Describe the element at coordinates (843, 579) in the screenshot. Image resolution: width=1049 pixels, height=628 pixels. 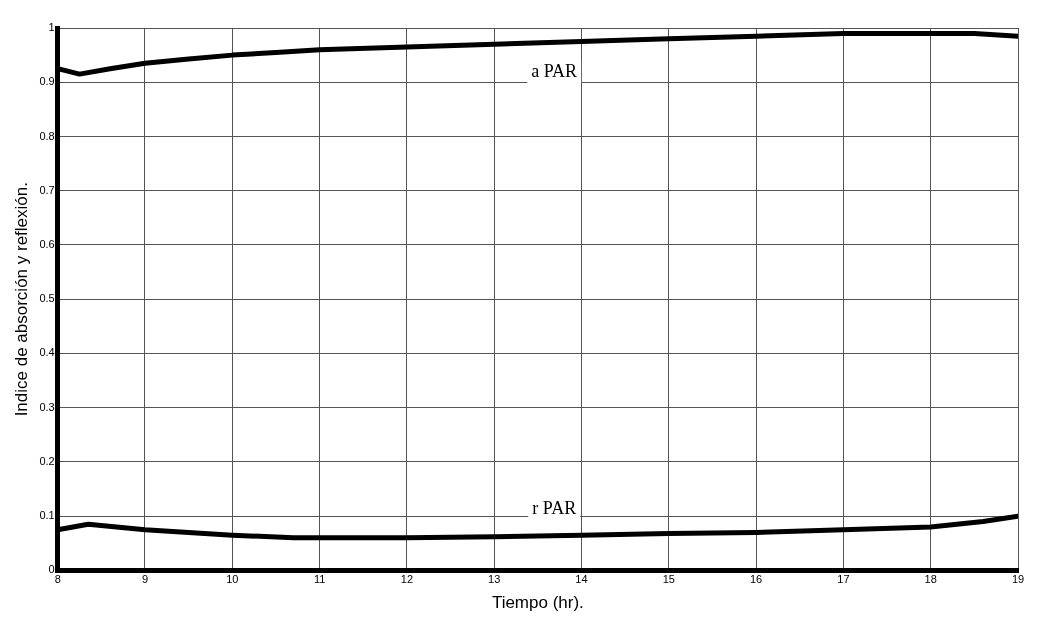
I see `x-tick-label: 17` at that location.